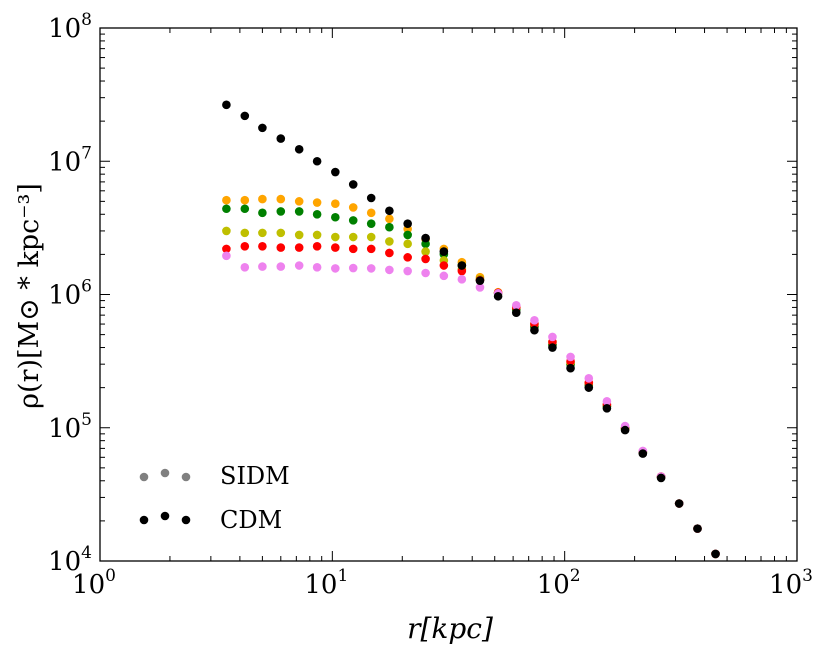  Describe the element at coordinates (559, 583) in the screenshot. I see `x-tick-label: 10²` at that location.